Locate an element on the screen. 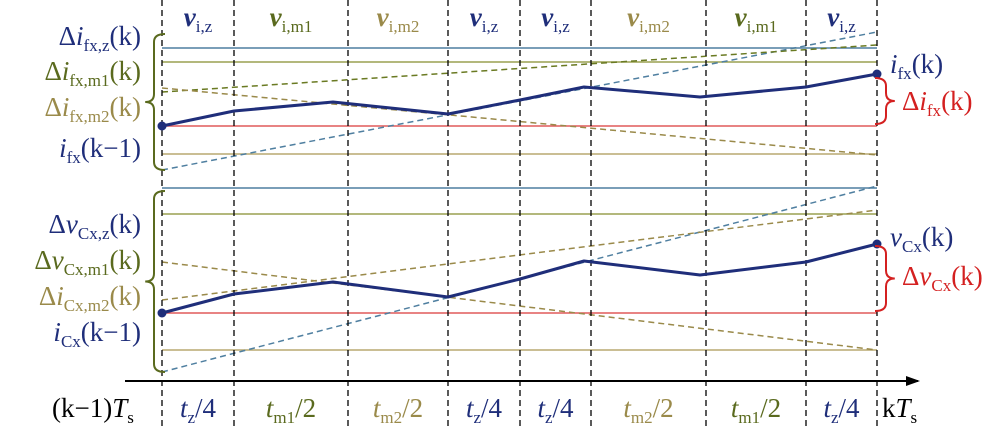 The image size is (1002, 427). upper-left-label: Δifx,m1(k) is located at coordinates (92, 73).